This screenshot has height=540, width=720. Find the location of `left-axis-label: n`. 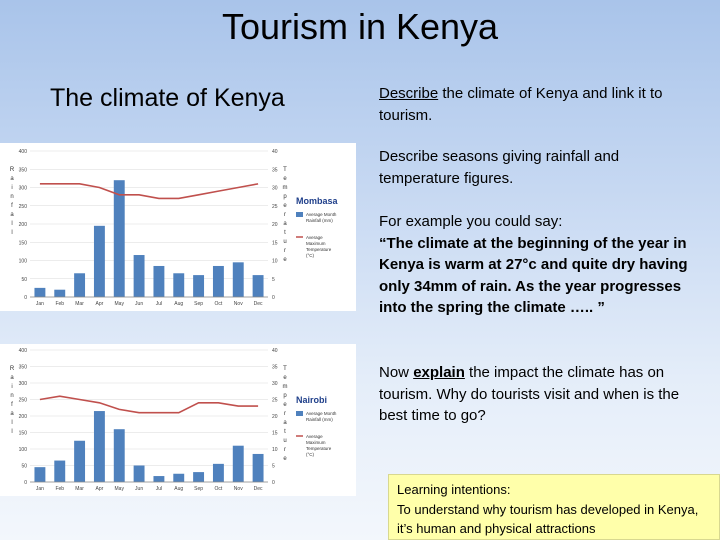

left-axis-label: n is located at coordinates (11, 396).